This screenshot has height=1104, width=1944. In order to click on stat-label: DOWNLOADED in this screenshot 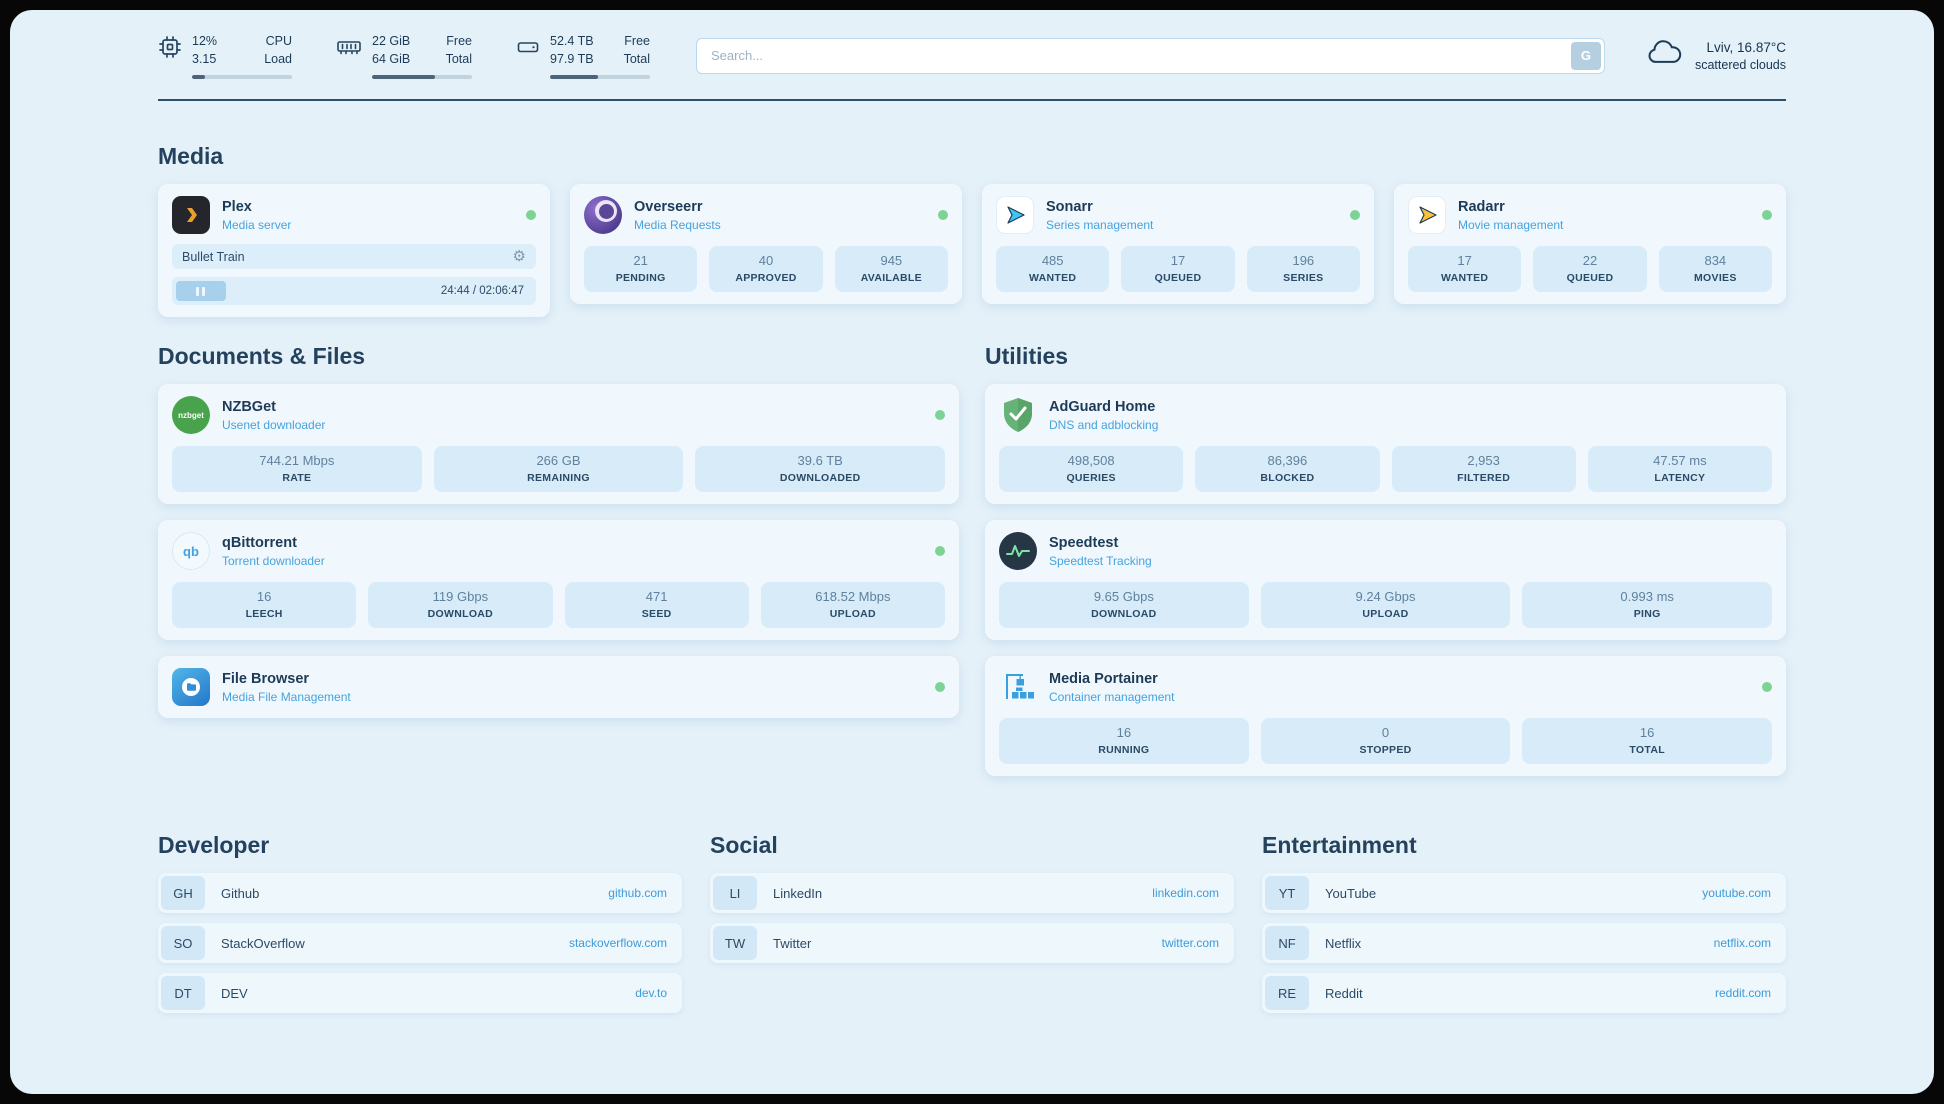, I will do `click(820, 478)`.